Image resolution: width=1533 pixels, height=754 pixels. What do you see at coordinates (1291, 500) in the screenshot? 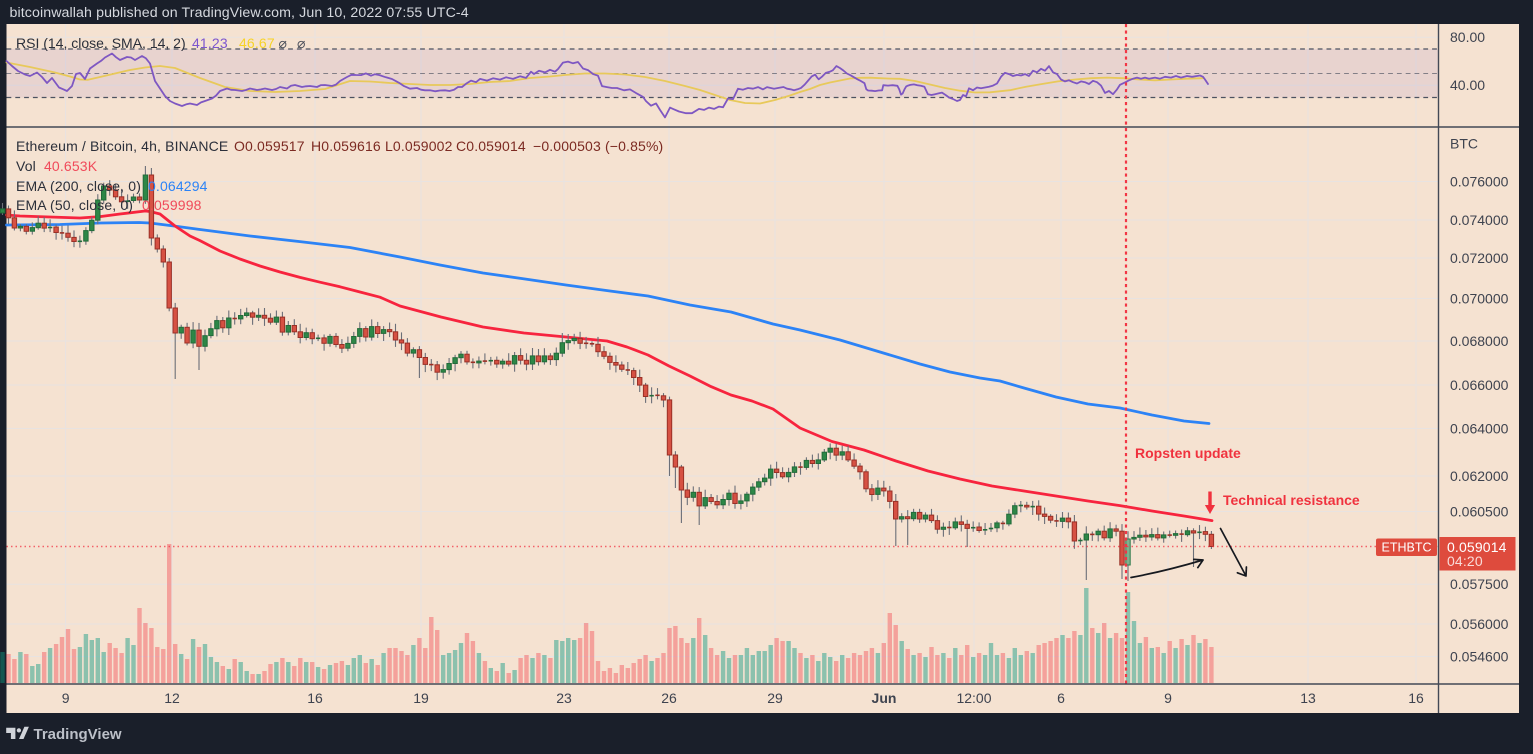
I see `svg-text: Technical resistance` at bounding box center [1291, 500].